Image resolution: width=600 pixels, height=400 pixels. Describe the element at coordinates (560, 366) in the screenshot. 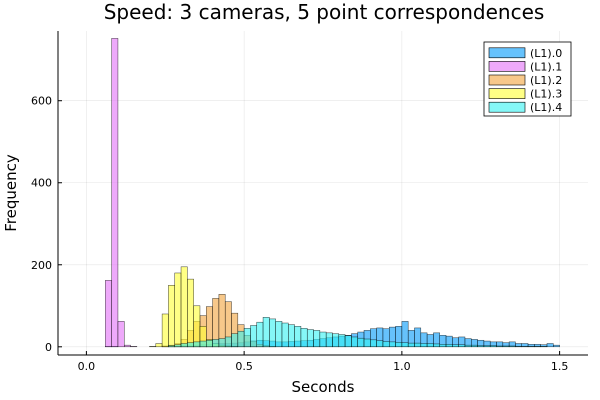

I see `x-tick-label: 1.5` at that location.